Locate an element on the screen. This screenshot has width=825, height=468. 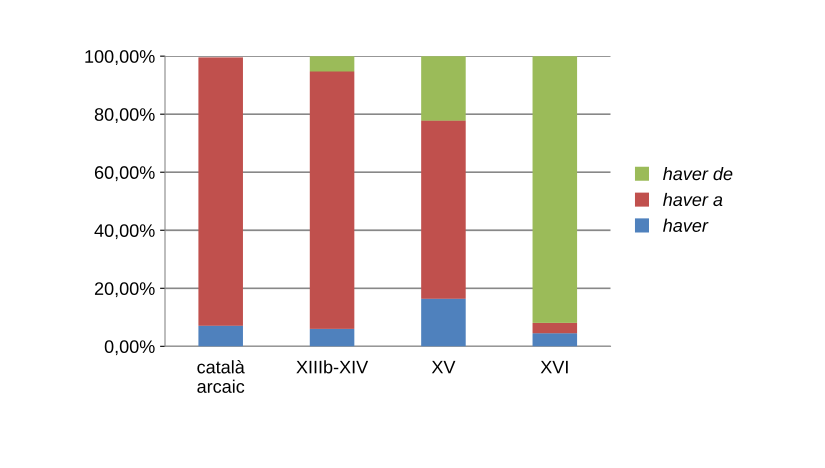
legend-label: haver a is located at coordinates (692, 199).